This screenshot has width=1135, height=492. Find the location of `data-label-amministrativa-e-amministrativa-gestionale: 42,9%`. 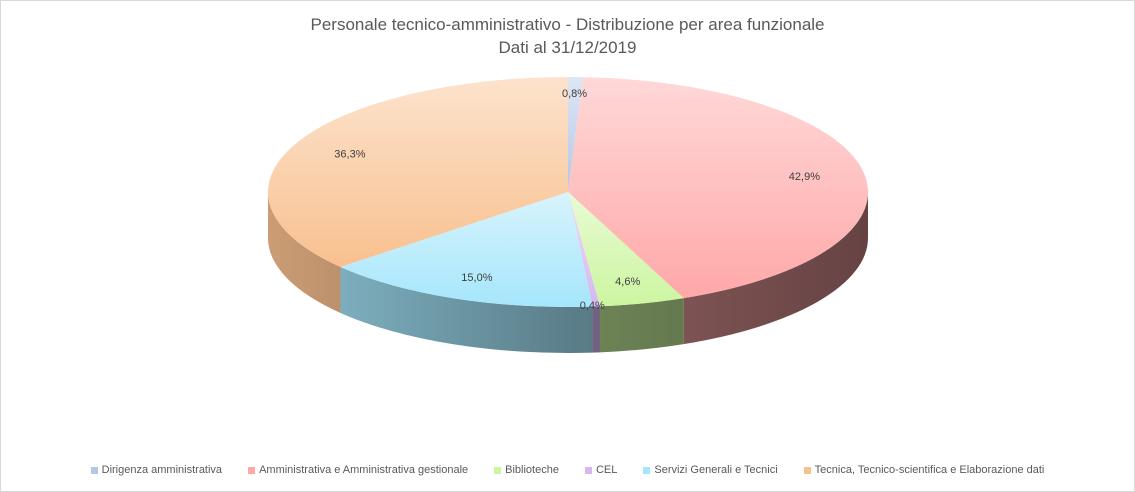

data-label-amministrativa-e-amministrativa-gestionale: 42,9% is located at coordinates (804, 177).